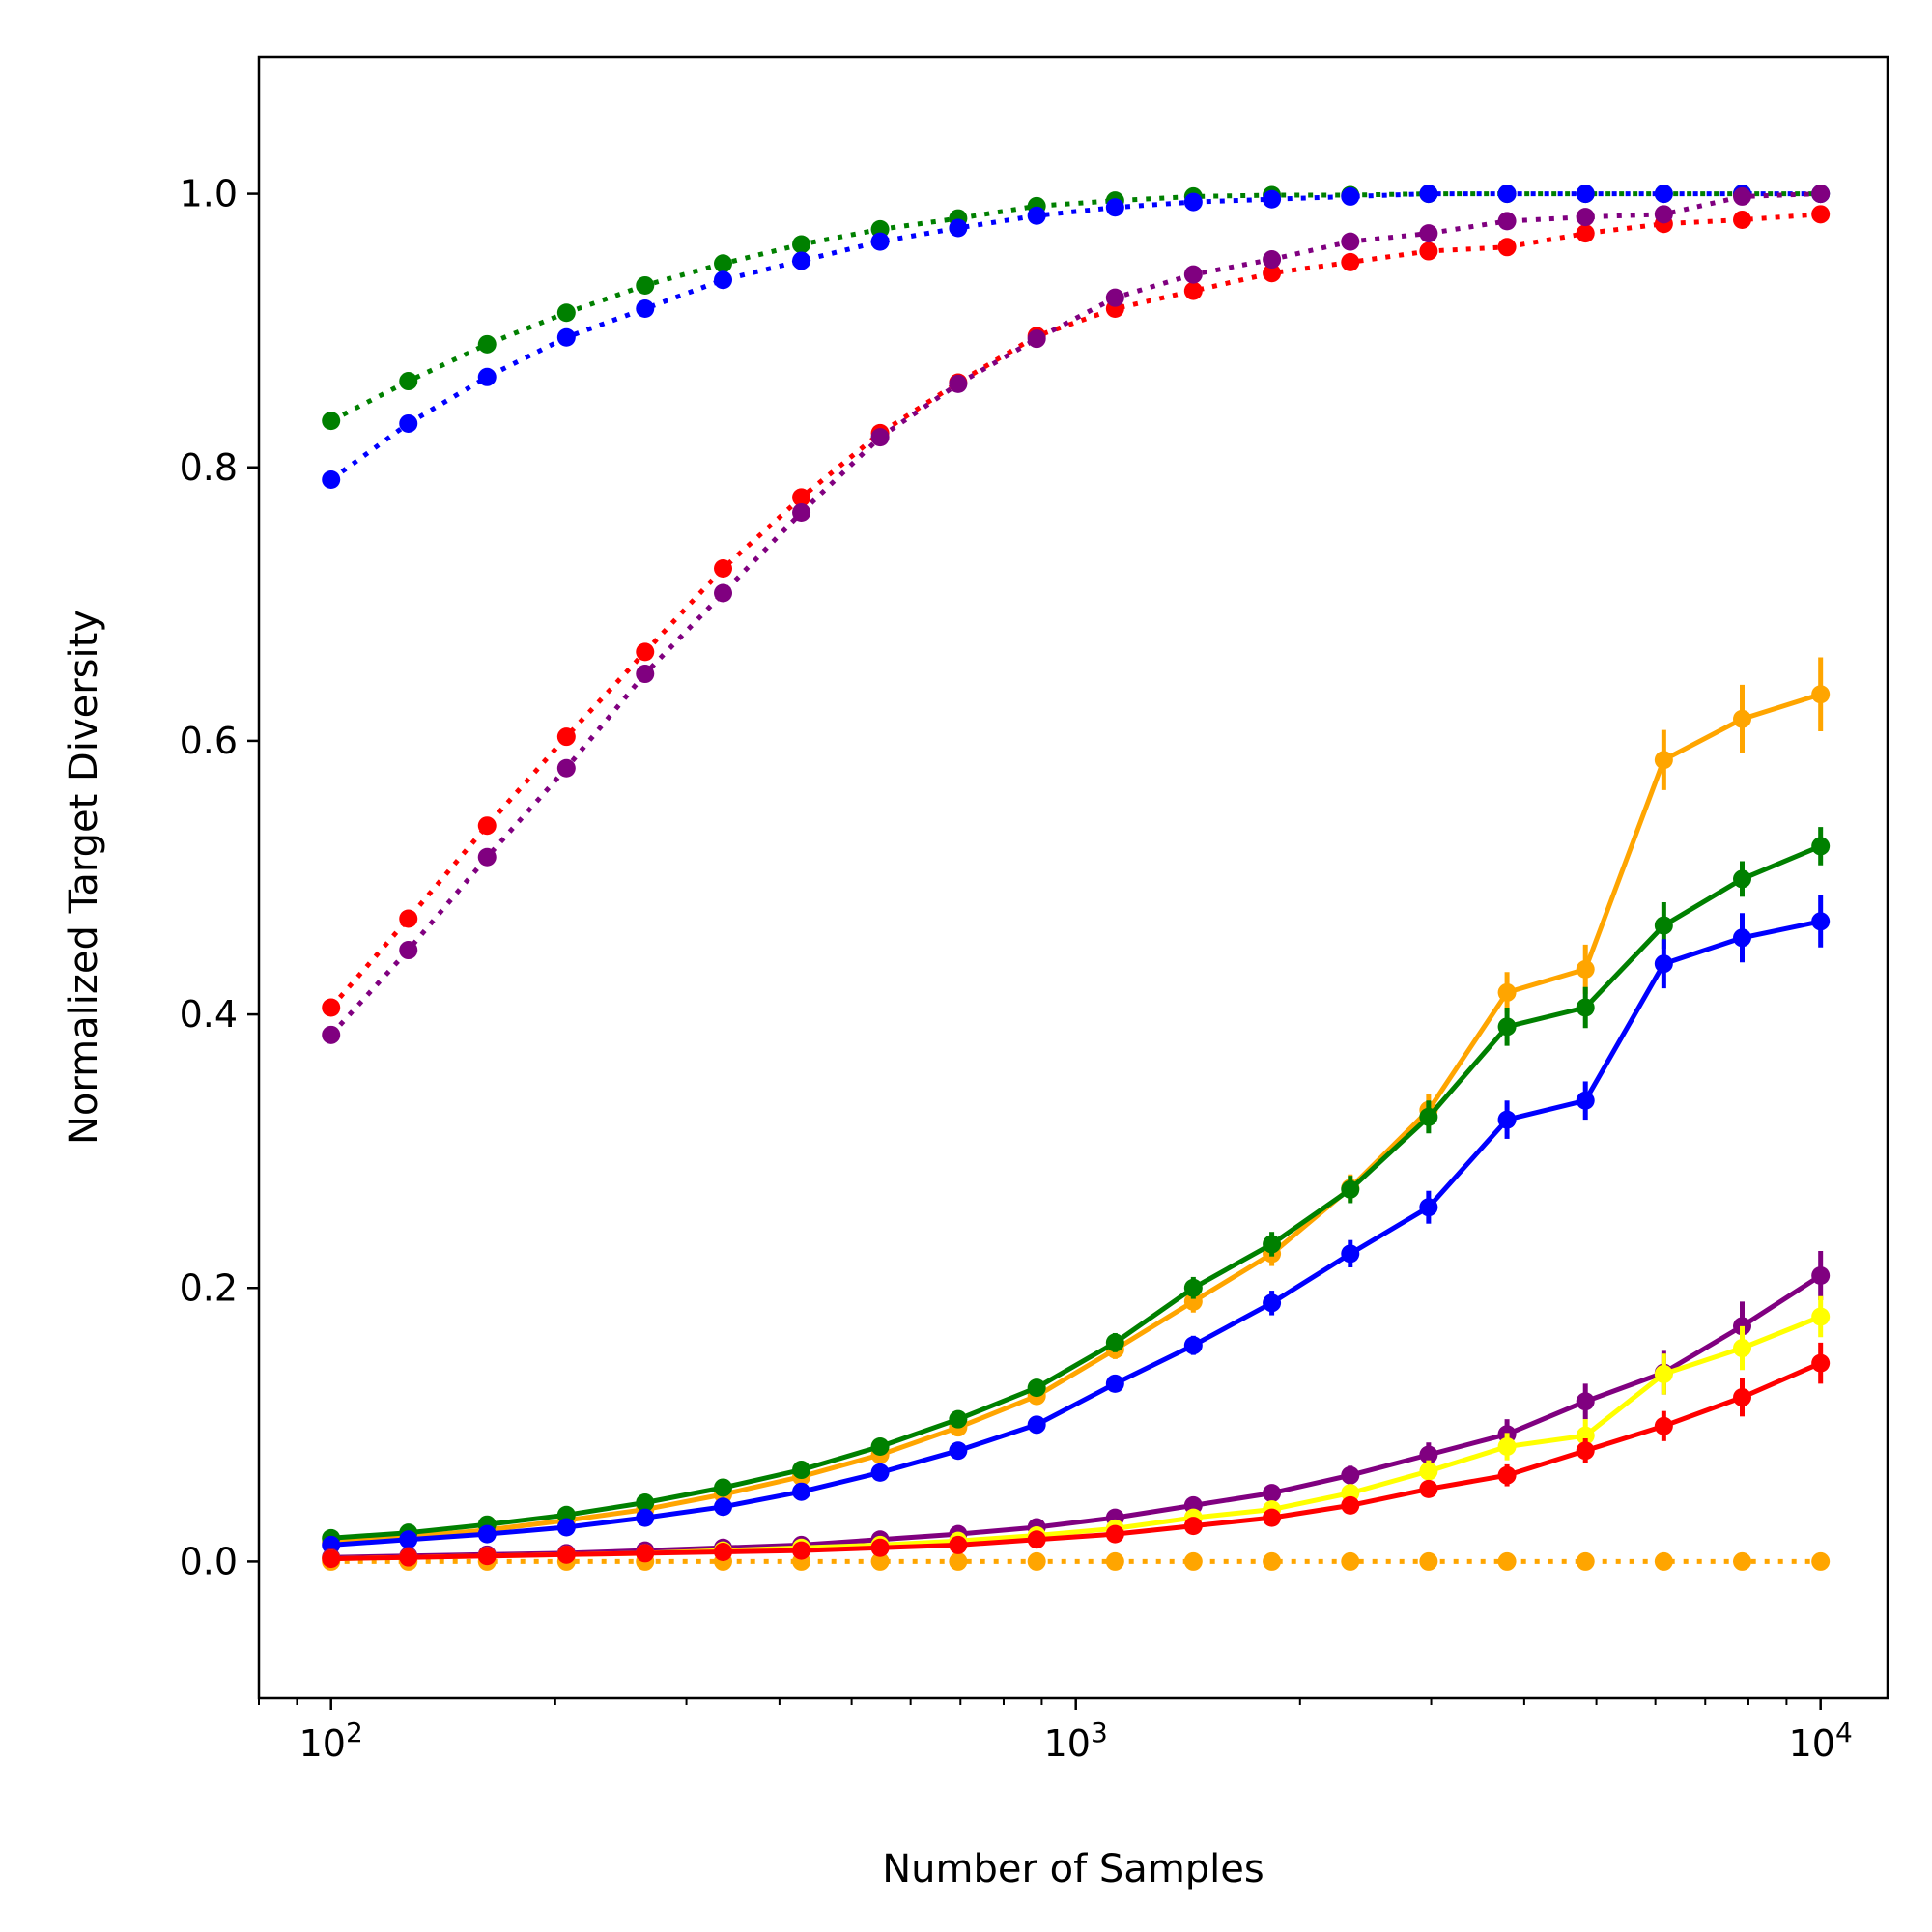  Describe the element at coordinates (209, 467) in the screenshot. I see `y-tick-label-4: 0.8` at that location.